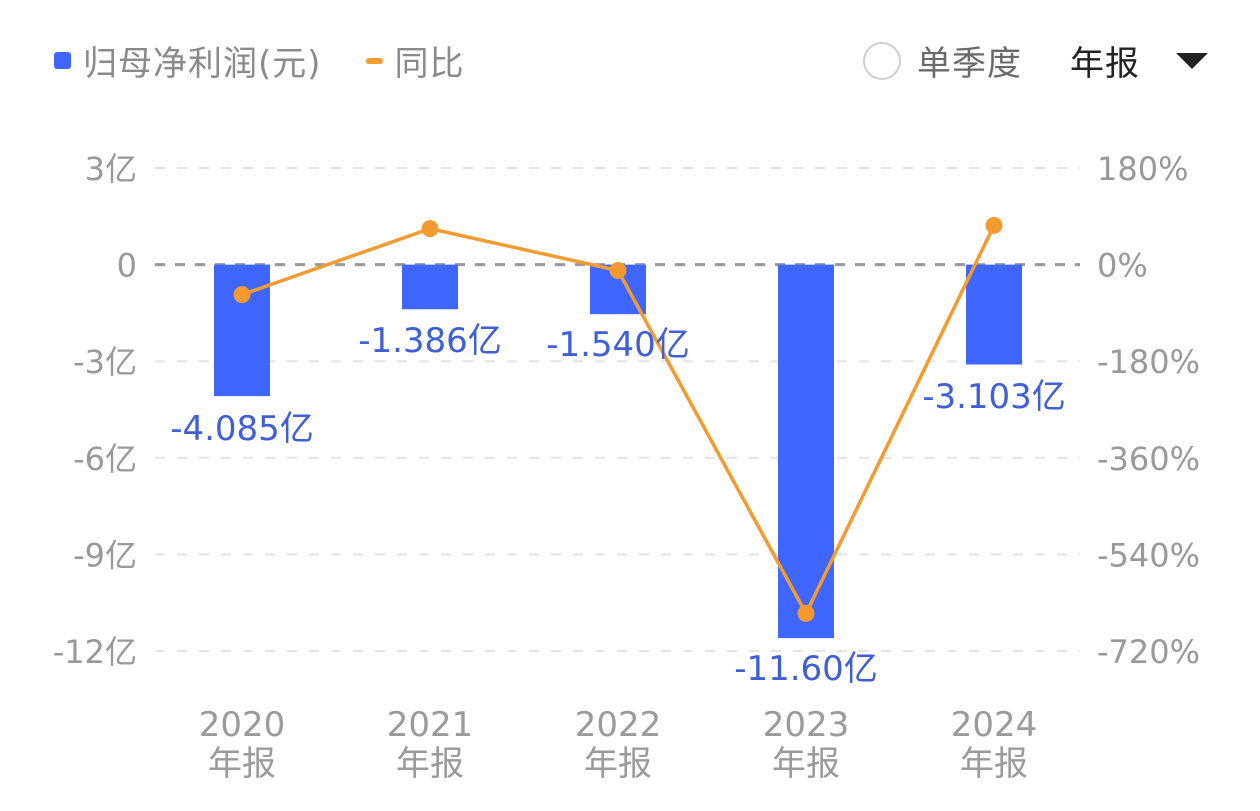 Image resolution: width=1260 pixels, height=811 pixels. I want to click on legend-bar-label: 归母净利润(元), so click(202, 64).